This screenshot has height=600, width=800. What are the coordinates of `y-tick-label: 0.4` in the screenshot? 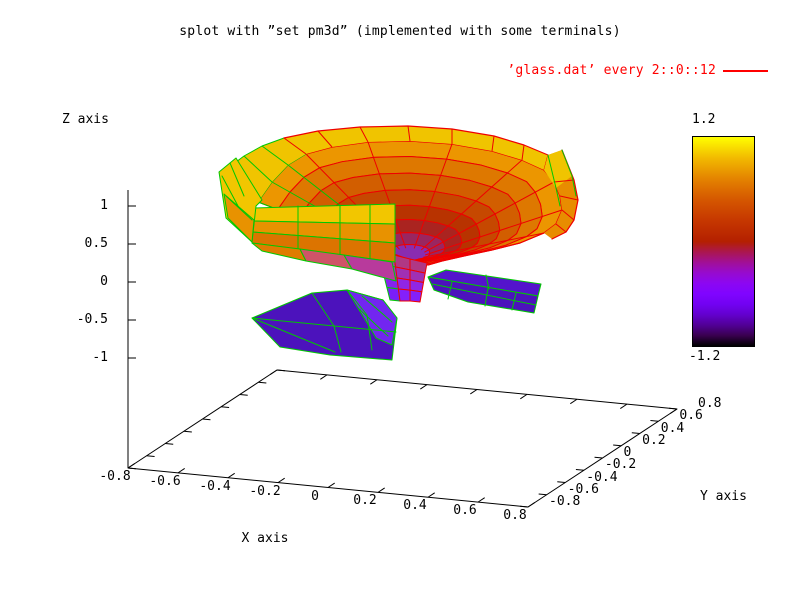 It's located at (672, 428).